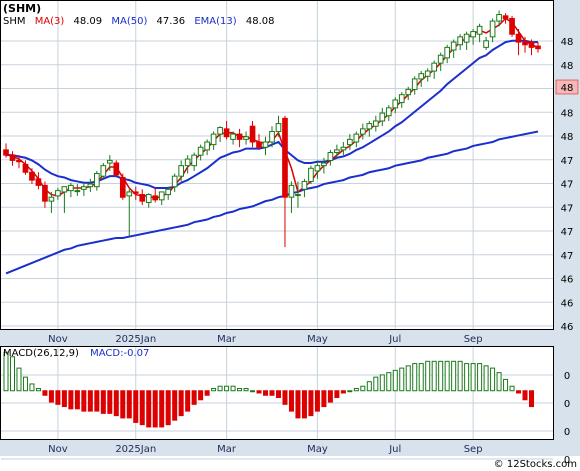  I want to click on x-axis-label: Mar, so click(227, 449).